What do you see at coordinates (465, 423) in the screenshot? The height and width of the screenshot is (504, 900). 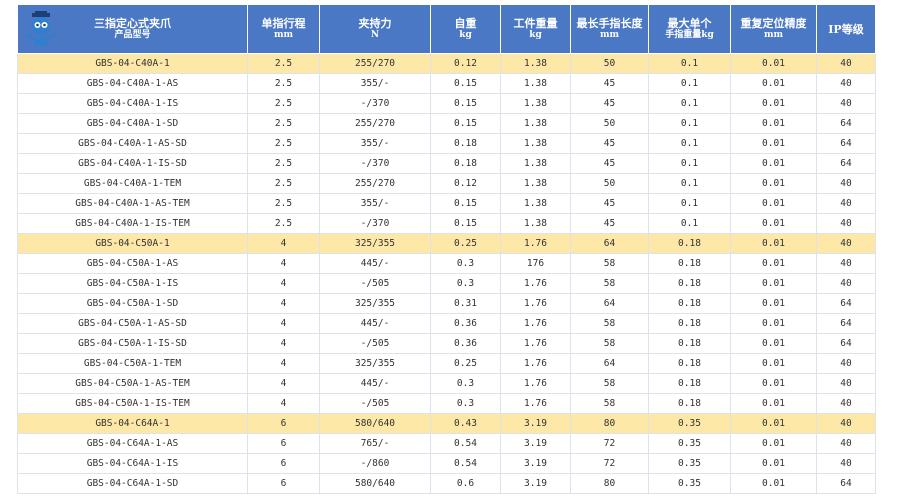 I see `col-self-weight-cell: 0.43` at bounding box center [465, 423].